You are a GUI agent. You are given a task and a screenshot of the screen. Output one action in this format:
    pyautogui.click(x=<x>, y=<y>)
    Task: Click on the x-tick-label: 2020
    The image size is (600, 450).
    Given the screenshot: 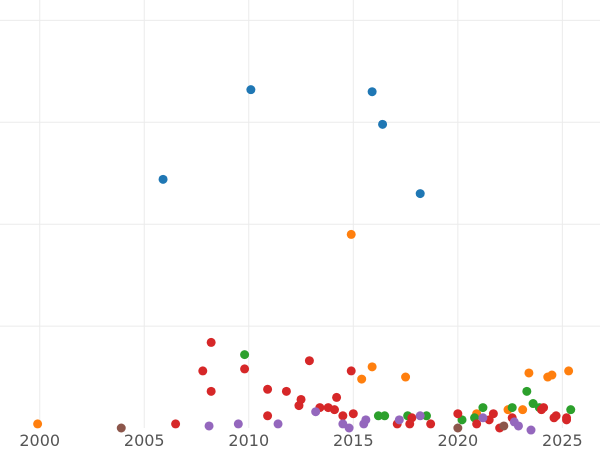 What is the action you would take?
    pyautogui.click(x=457, y=440)
    